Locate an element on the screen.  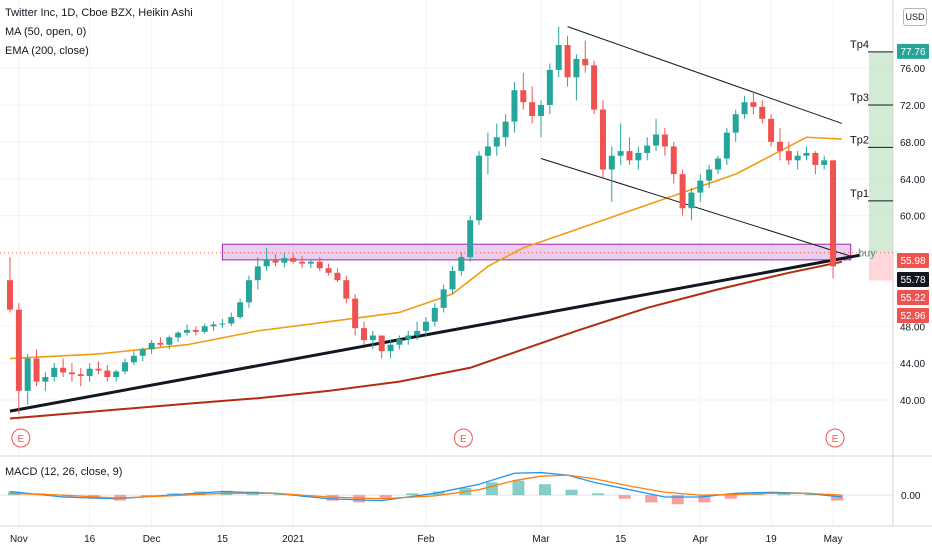
time-axis-label: Nov is located at coordinates (19, 539).